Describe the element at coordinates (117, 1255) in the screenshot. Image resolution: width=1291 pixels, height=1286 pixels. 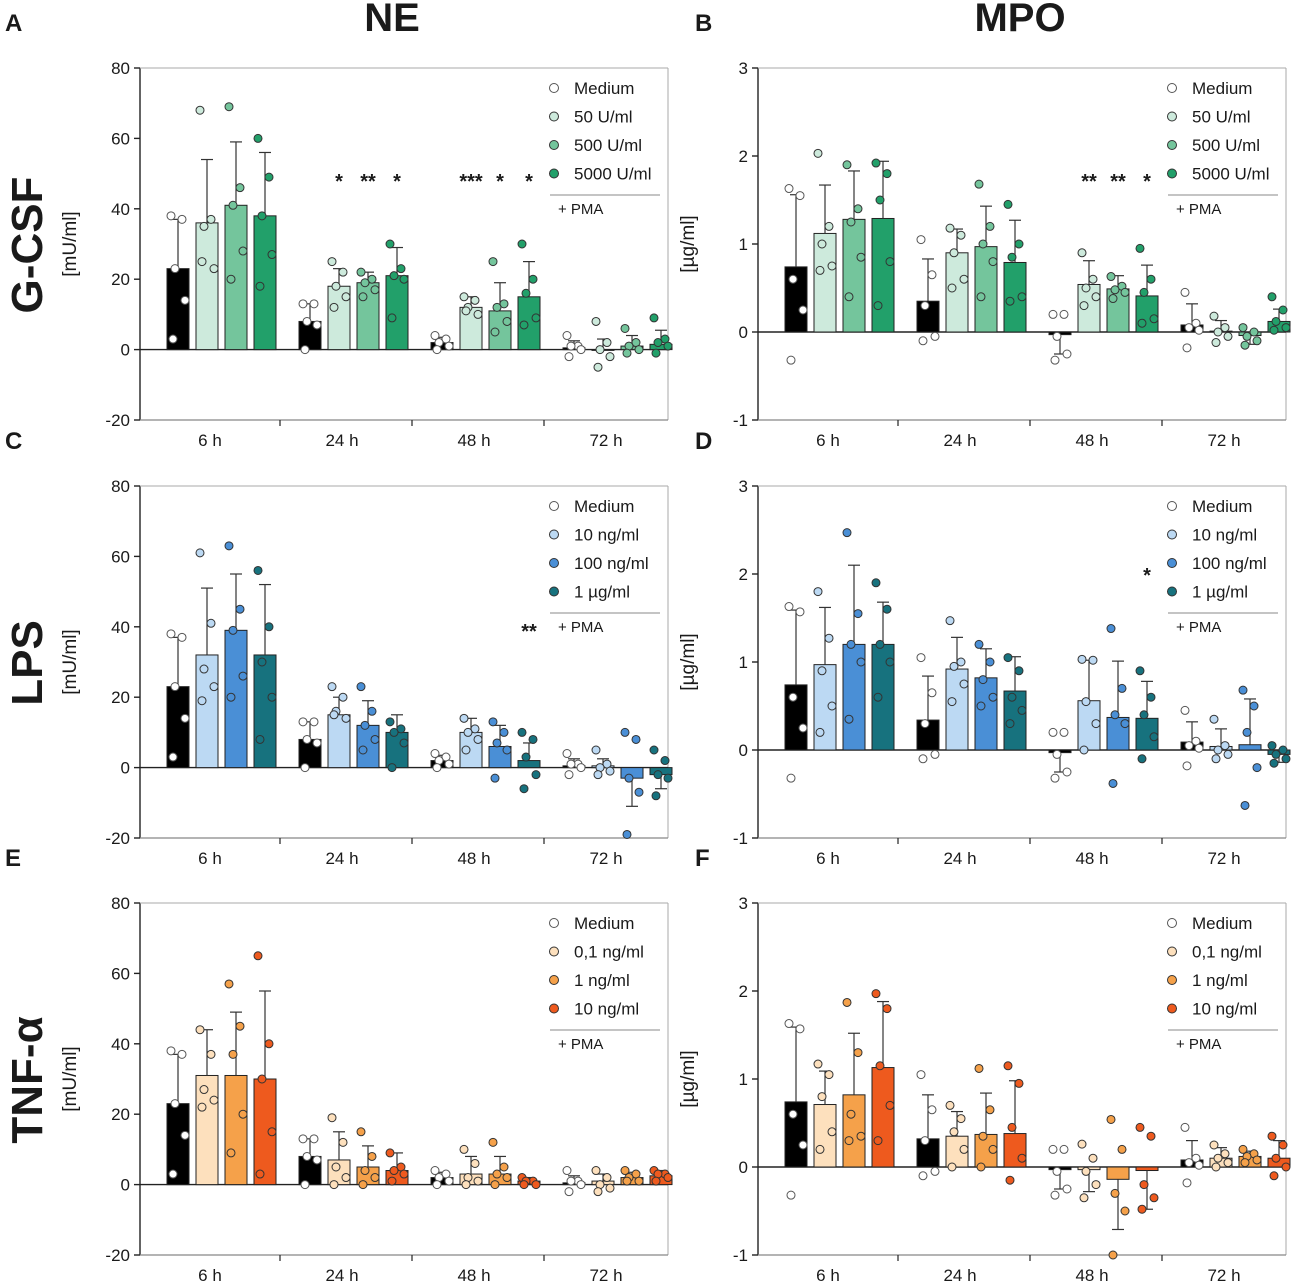
I see `y-tick-label: -20` at that location.